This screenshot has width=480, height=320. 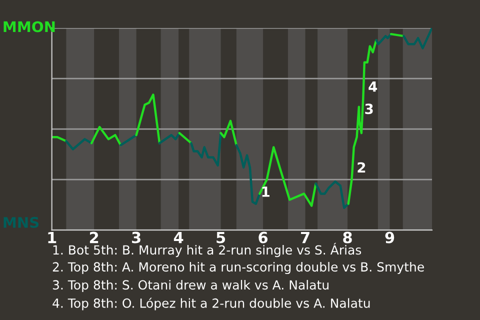 What do you see at coordinates (362, 167) in the screenshot?
I see `annotation: 2` at bounding box center [362, 167].